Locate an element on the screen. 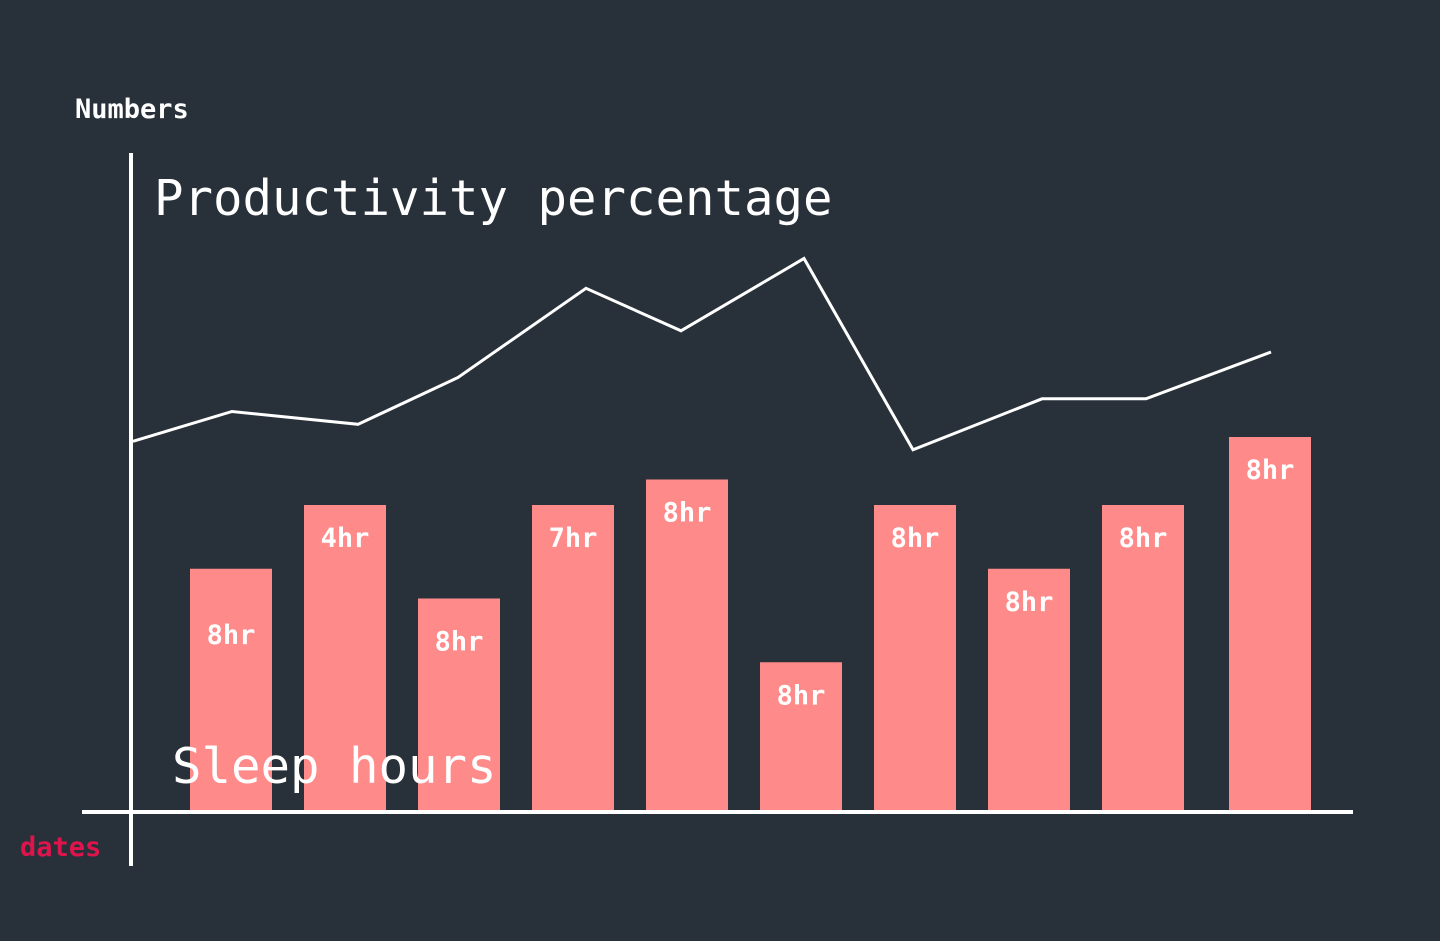  bar-label-8: 8hr is located at coordinates (1029, 602).